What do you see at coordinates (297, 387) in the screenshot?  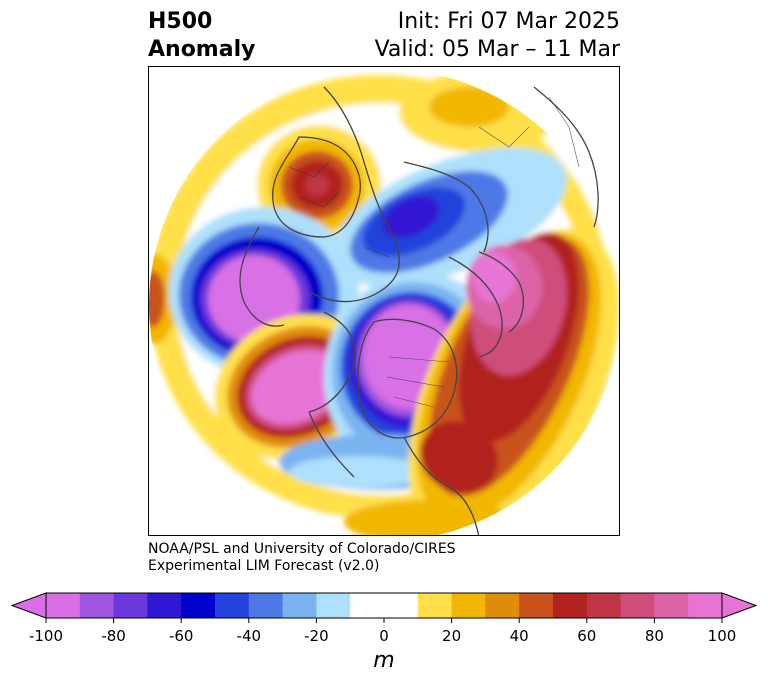 I see `southwest-positive-peak` at bounding box center [297, 387].